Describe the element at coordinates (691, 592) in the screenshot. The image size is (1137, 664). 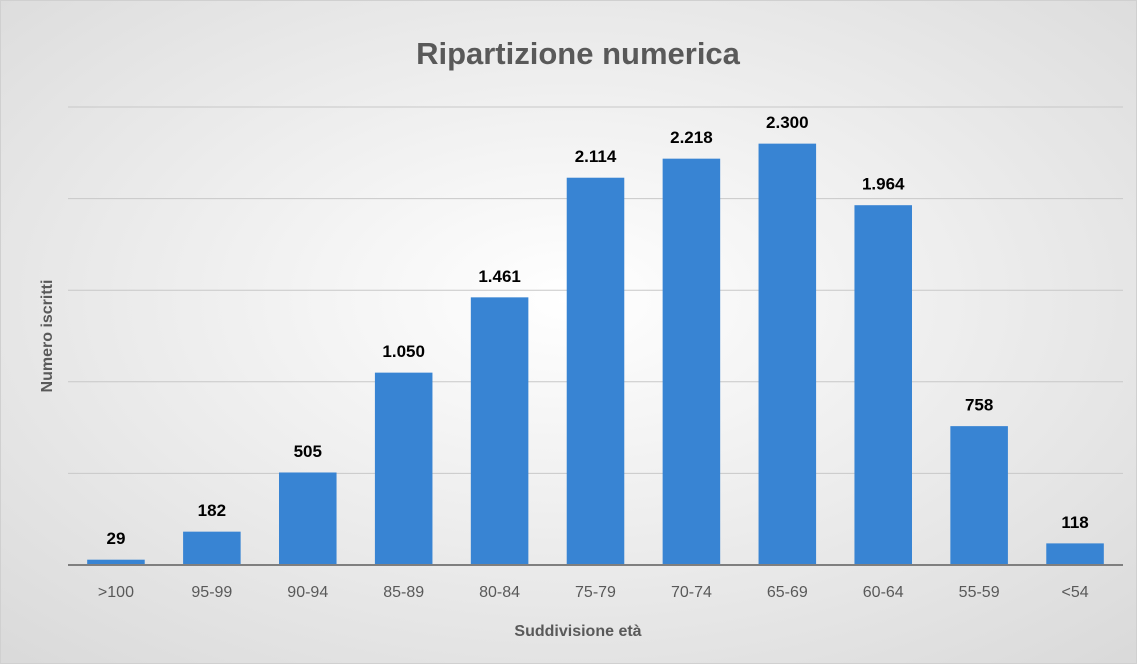
I see `x-tick-label: 70-74` at that location.